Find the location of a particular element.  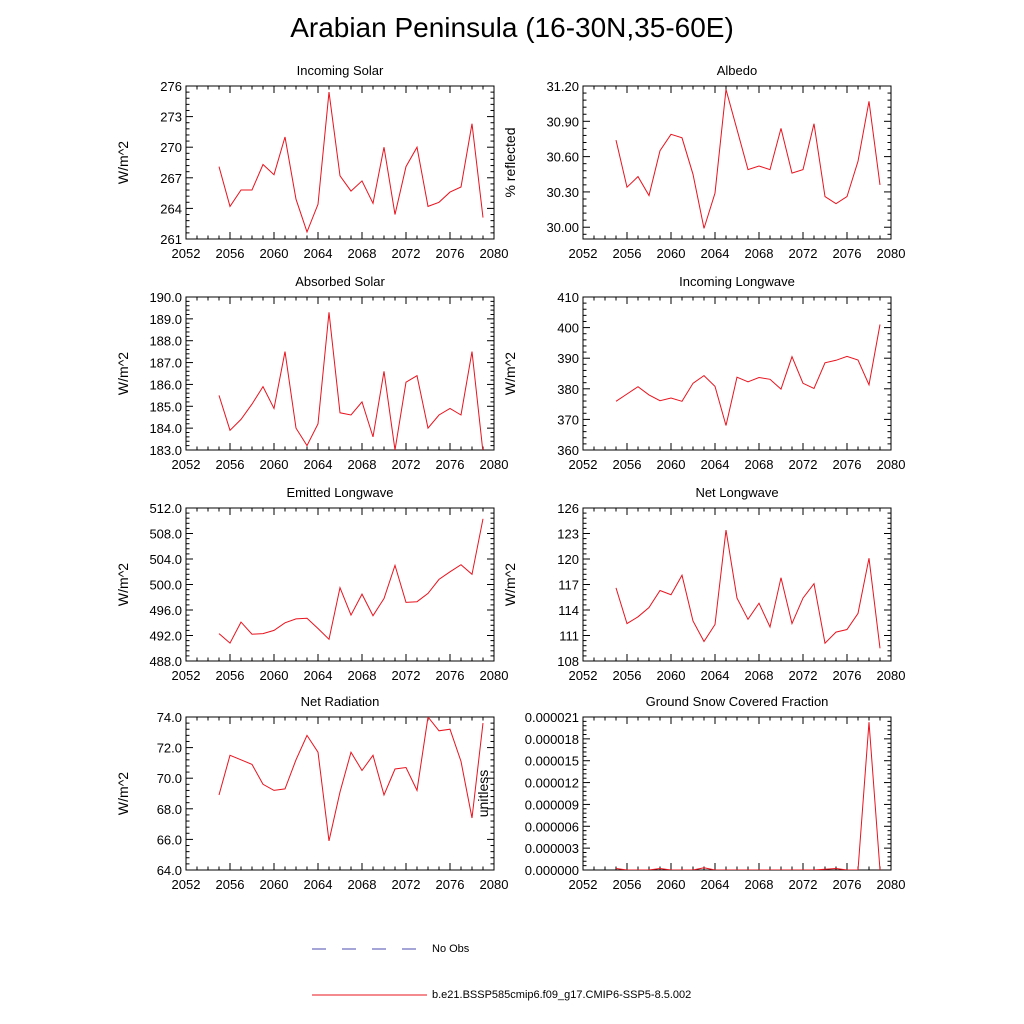

y-tick-label: 508.0 is located at coordinates (165, 534).